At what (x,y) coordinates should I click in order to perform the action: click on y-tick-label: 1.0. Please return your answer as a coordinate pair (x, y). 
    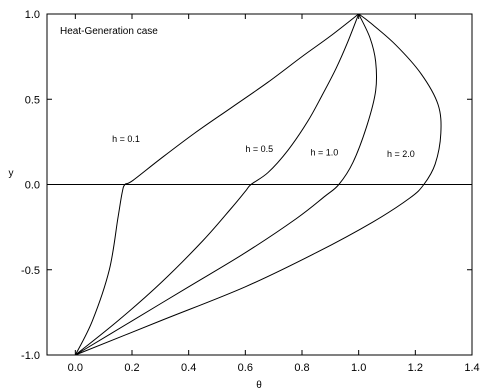
    Looking at the image, I should click on (32, 15).